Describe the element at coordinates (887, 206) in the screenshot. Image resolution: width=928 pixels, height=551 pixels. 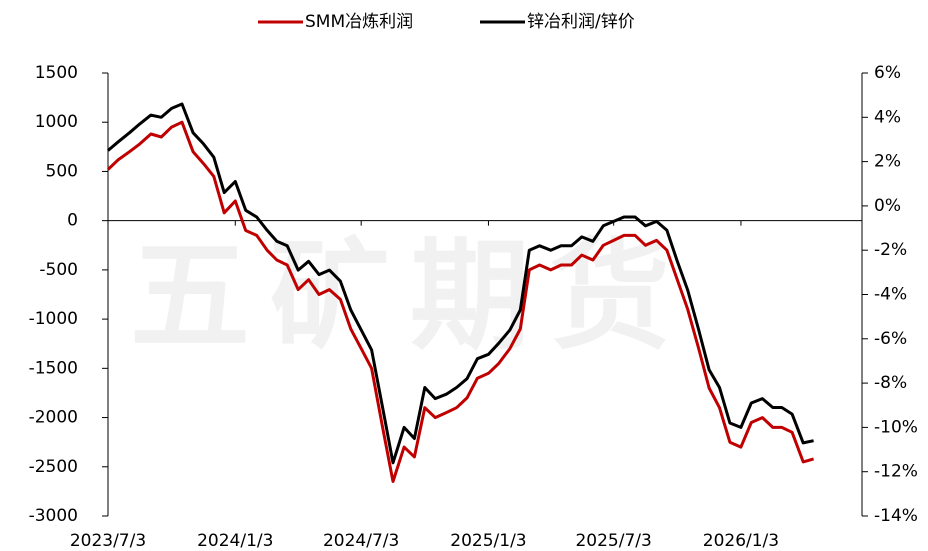
I see `y2-tick-label: 0%` at that location.